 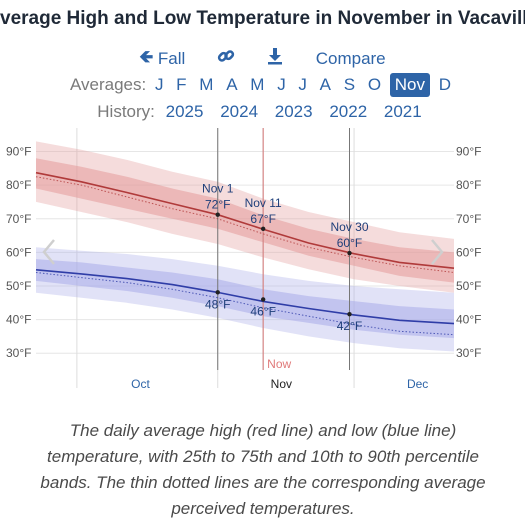 What do you see at coordinates (281, 384) in the screenshot?
I see `x-tick-label: Nov` at bounding box center [281, 384].